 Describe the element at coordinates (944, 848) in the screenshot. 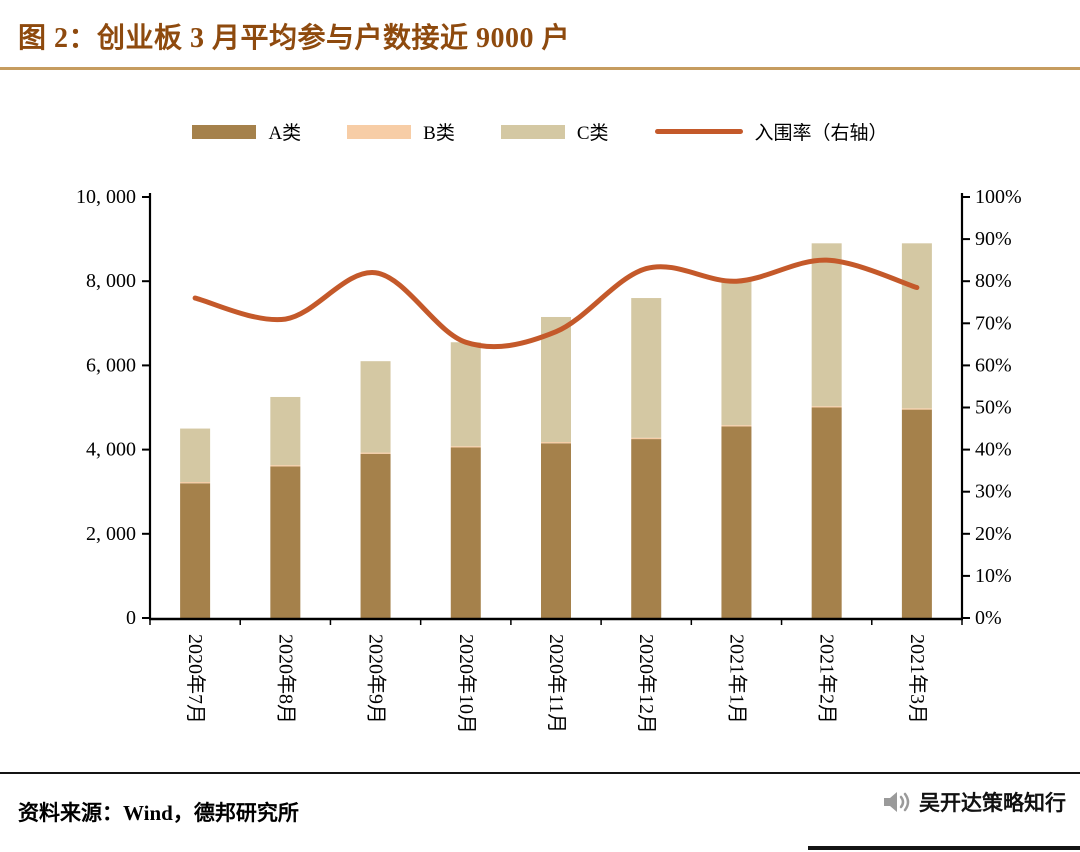

I see `bottom-divider` at that location.